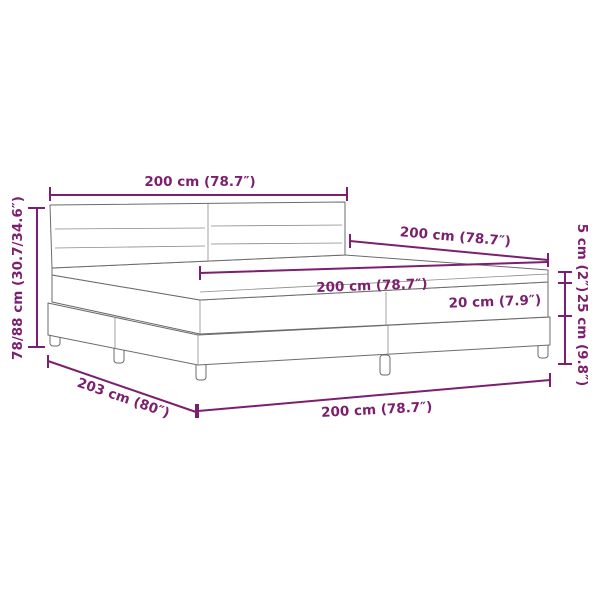 This screenshot has height=600, width=600. I want to click on mattress-width-label: 200 cm (78.7″), so click(372, 286).